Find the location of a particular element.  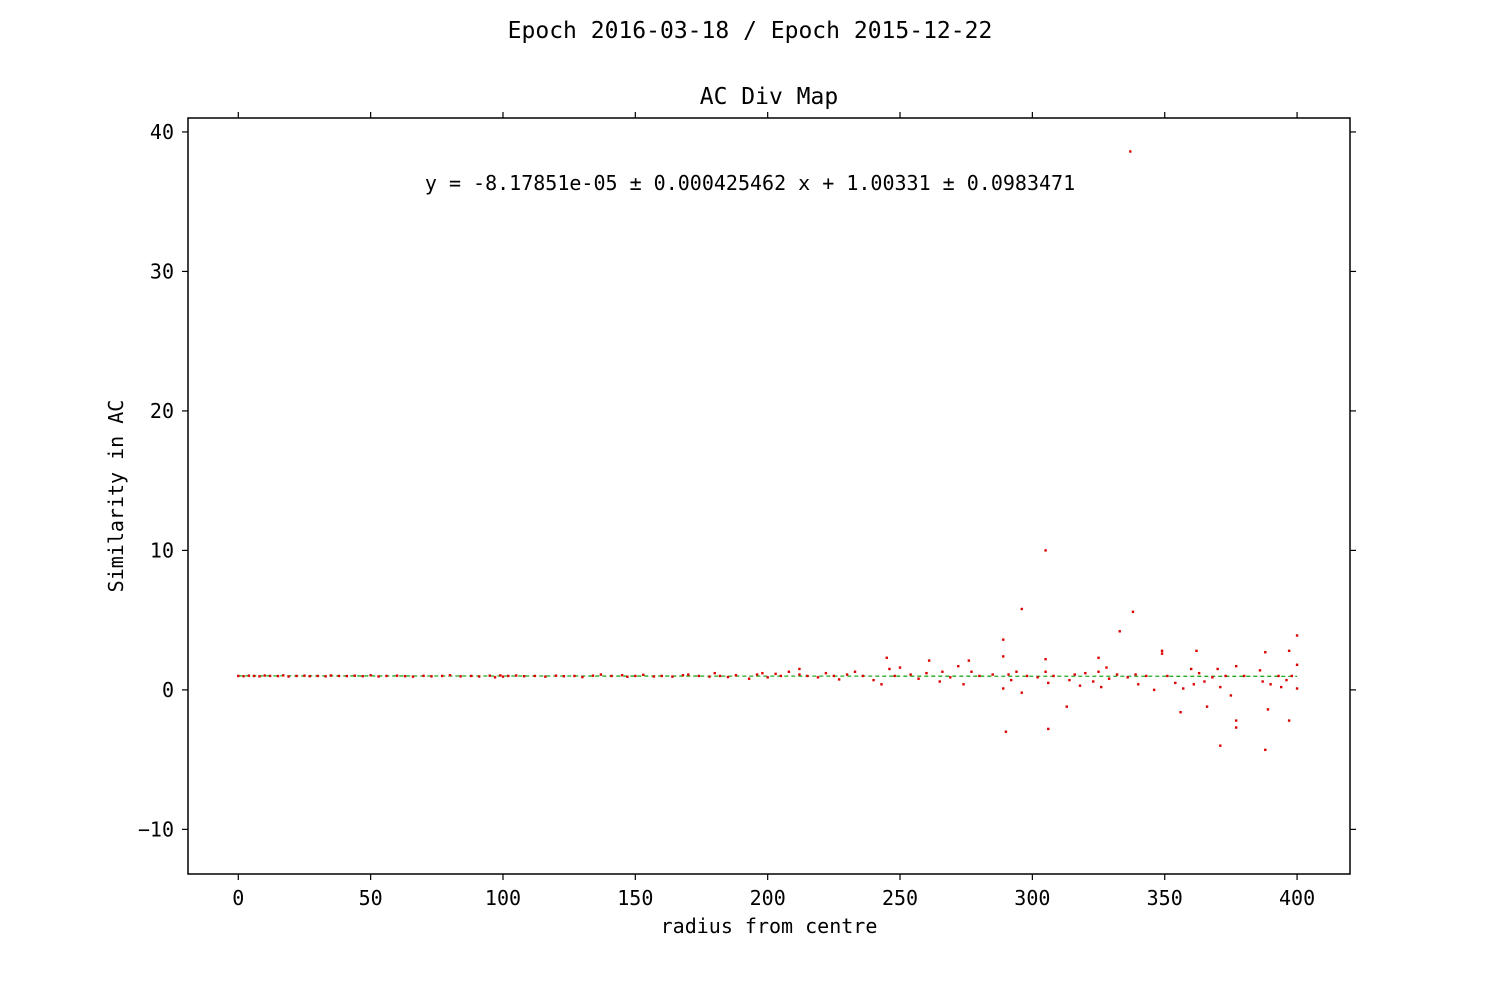

x-tick-label: 150 is located at coordinates (635, 898).